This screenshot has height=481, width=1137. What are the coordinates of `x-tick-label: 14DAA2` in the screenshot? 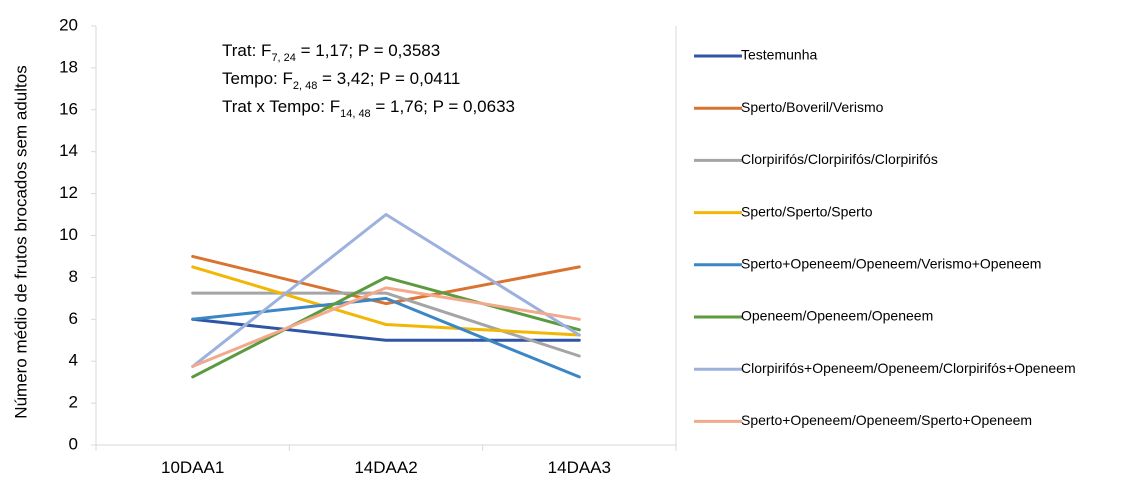 It's located at (385, 467).